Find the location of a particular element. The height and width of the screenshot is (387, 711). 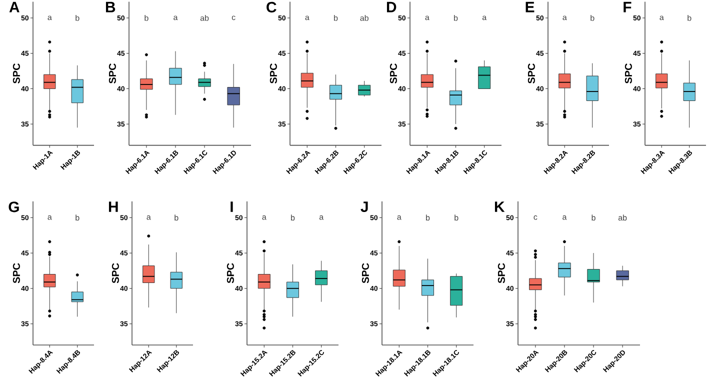

chart-title: E is located at coordinates (530, 7).